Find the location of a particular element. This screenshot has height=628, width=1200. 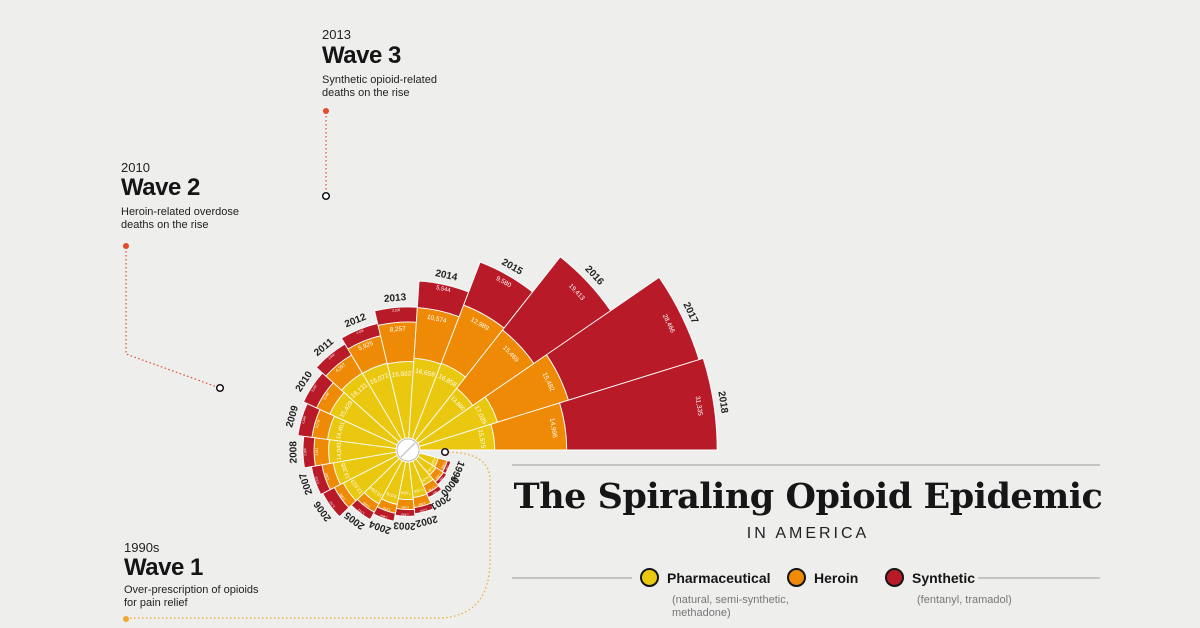

value-label-2007-pharmaceutical: 13,305 is located at coordinates (346, 471).